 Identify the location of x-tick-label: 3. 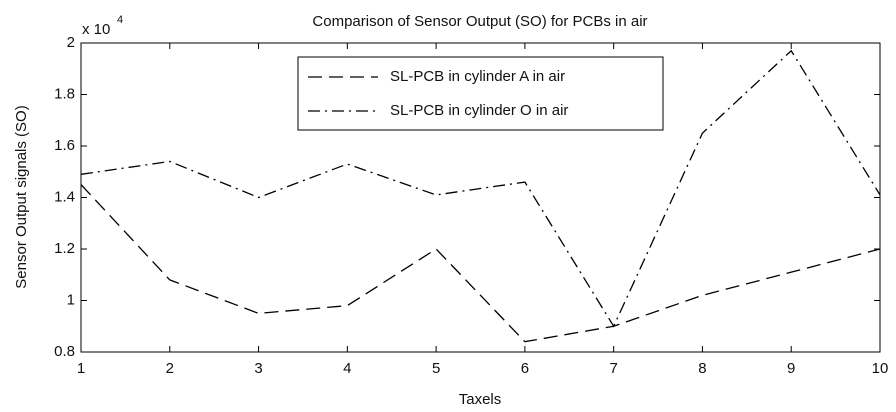
(258, 368).